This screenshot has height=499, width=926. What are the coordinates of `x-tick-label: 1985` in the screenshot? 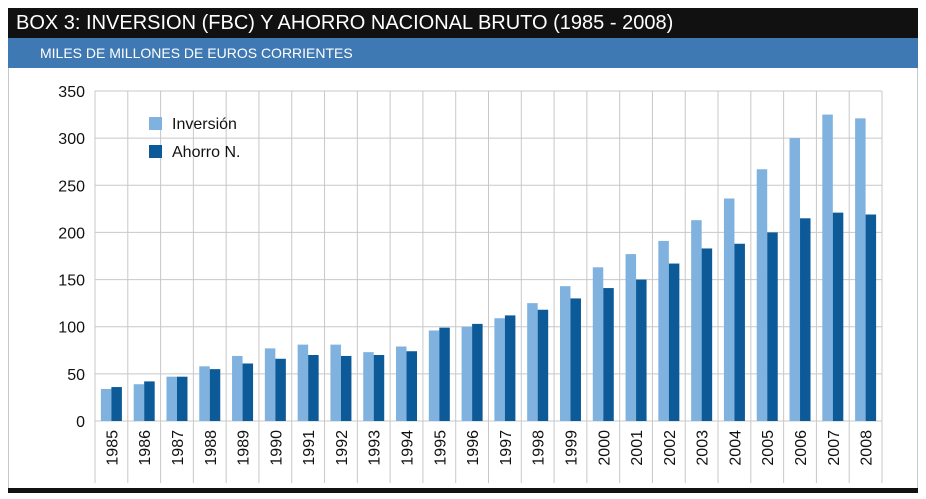 It's located at (112, 448).